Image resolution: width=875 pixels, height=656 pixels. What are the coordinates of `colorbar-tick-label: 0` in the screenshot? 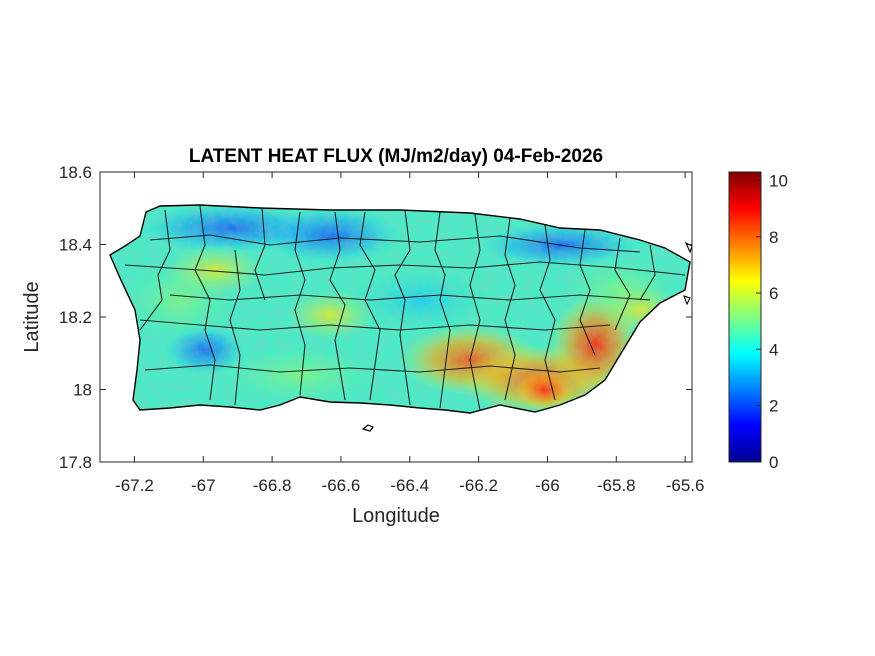 It's located at (773, 462).